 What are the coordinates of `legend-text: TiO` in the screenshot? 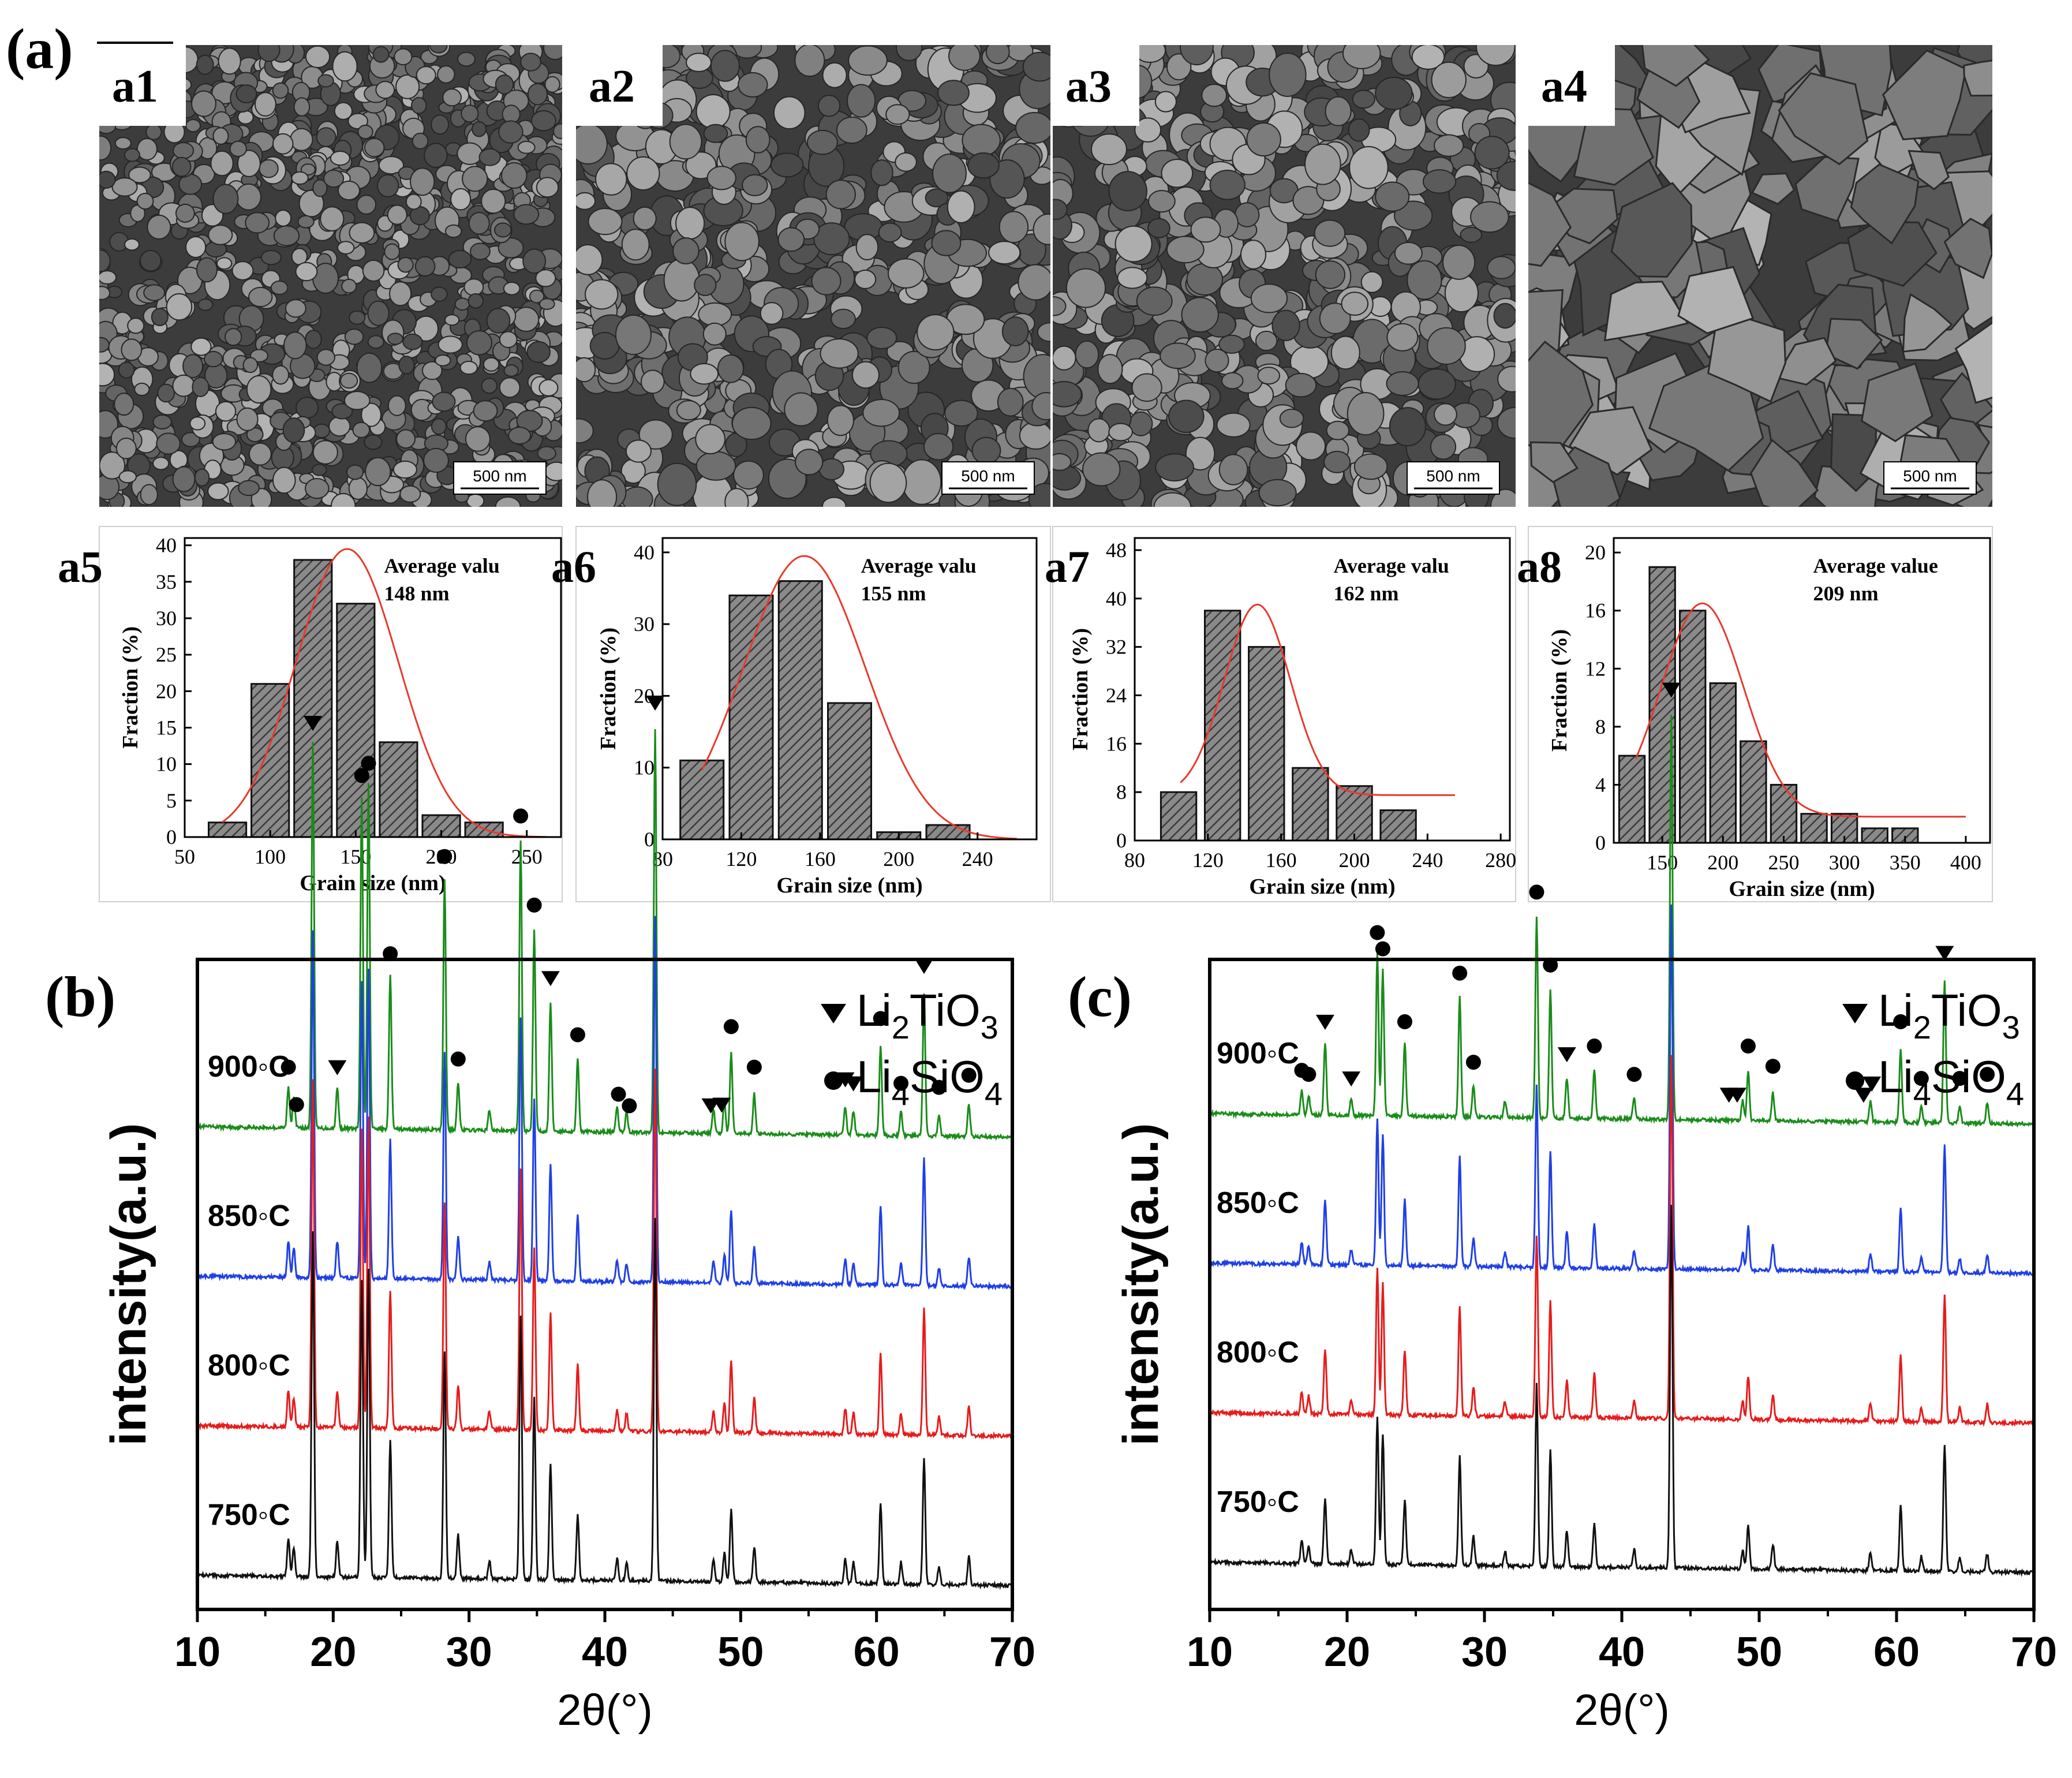 It's located at (1966, 1011).